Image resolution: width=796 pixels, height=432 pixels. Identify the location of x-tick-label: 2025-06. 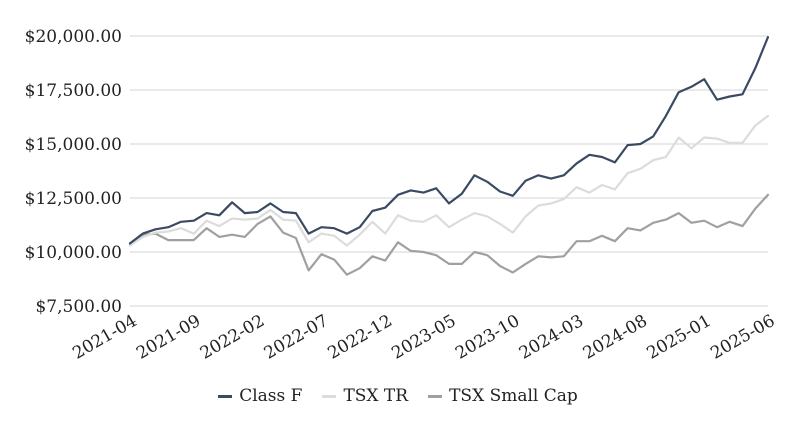
(742, 337).